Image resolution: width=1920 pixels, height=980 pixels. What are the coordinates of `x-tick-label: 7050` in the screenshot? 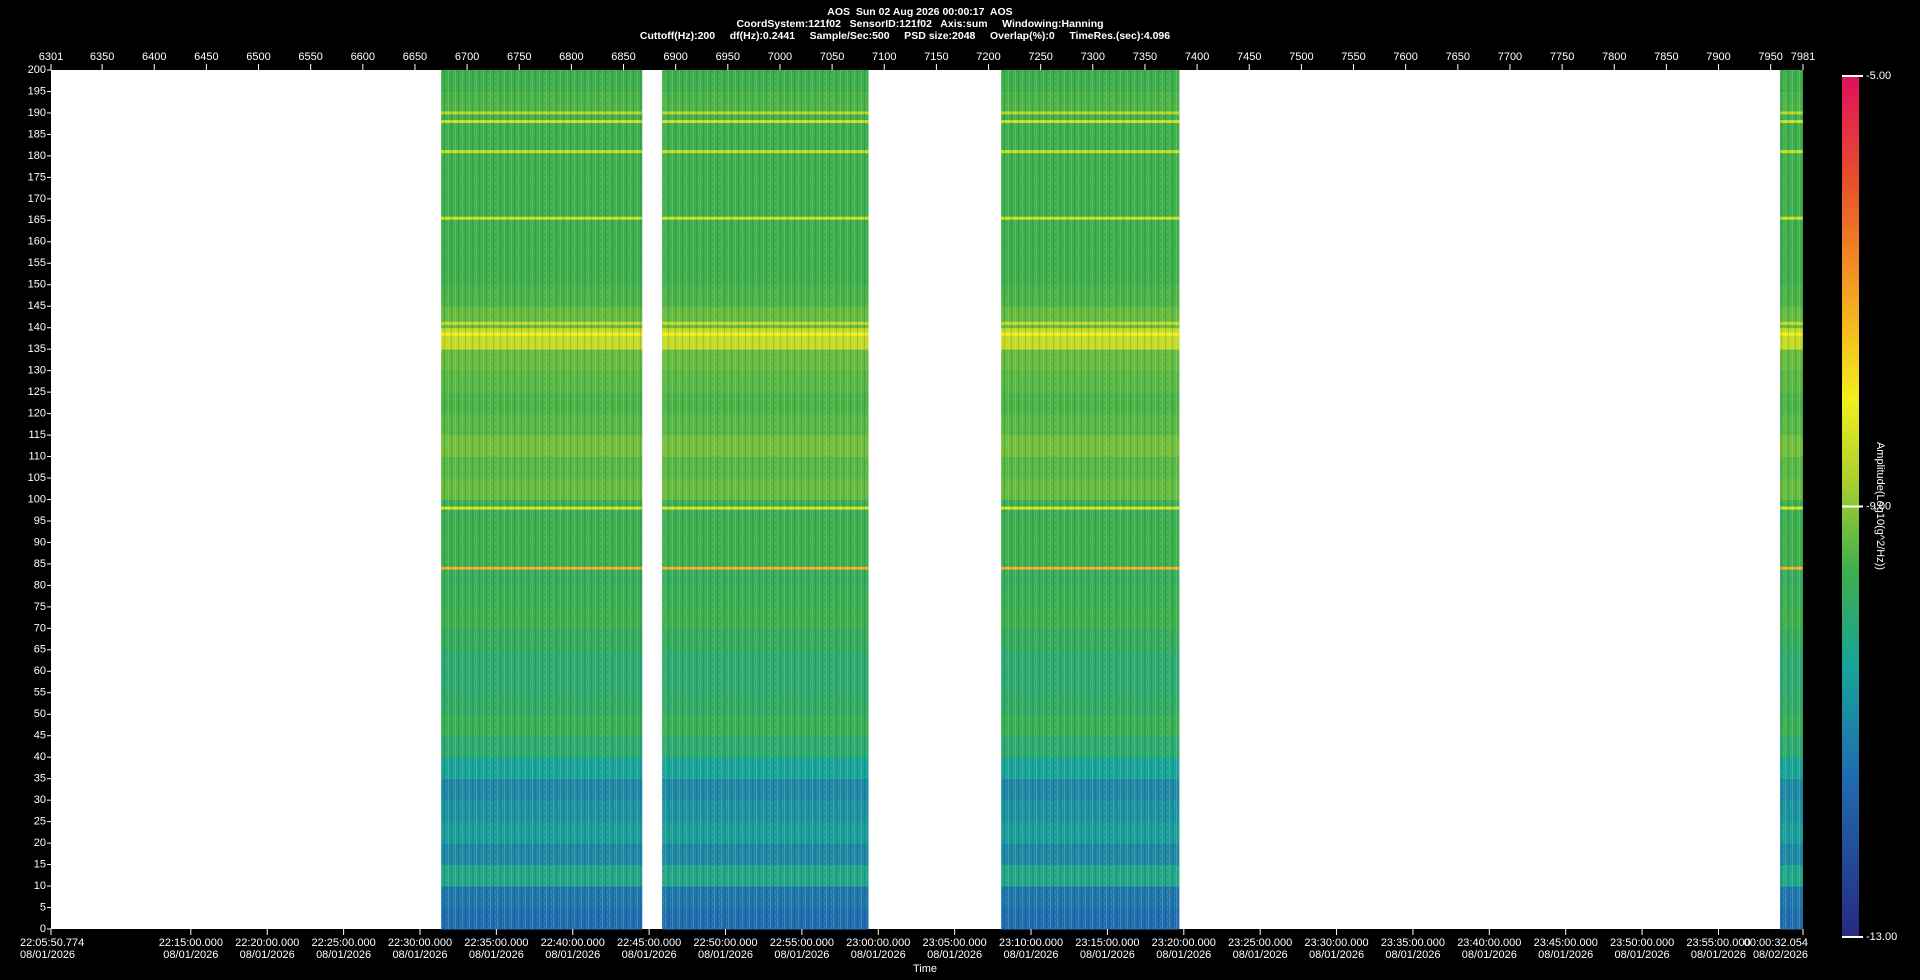 It's located at (832, 57).